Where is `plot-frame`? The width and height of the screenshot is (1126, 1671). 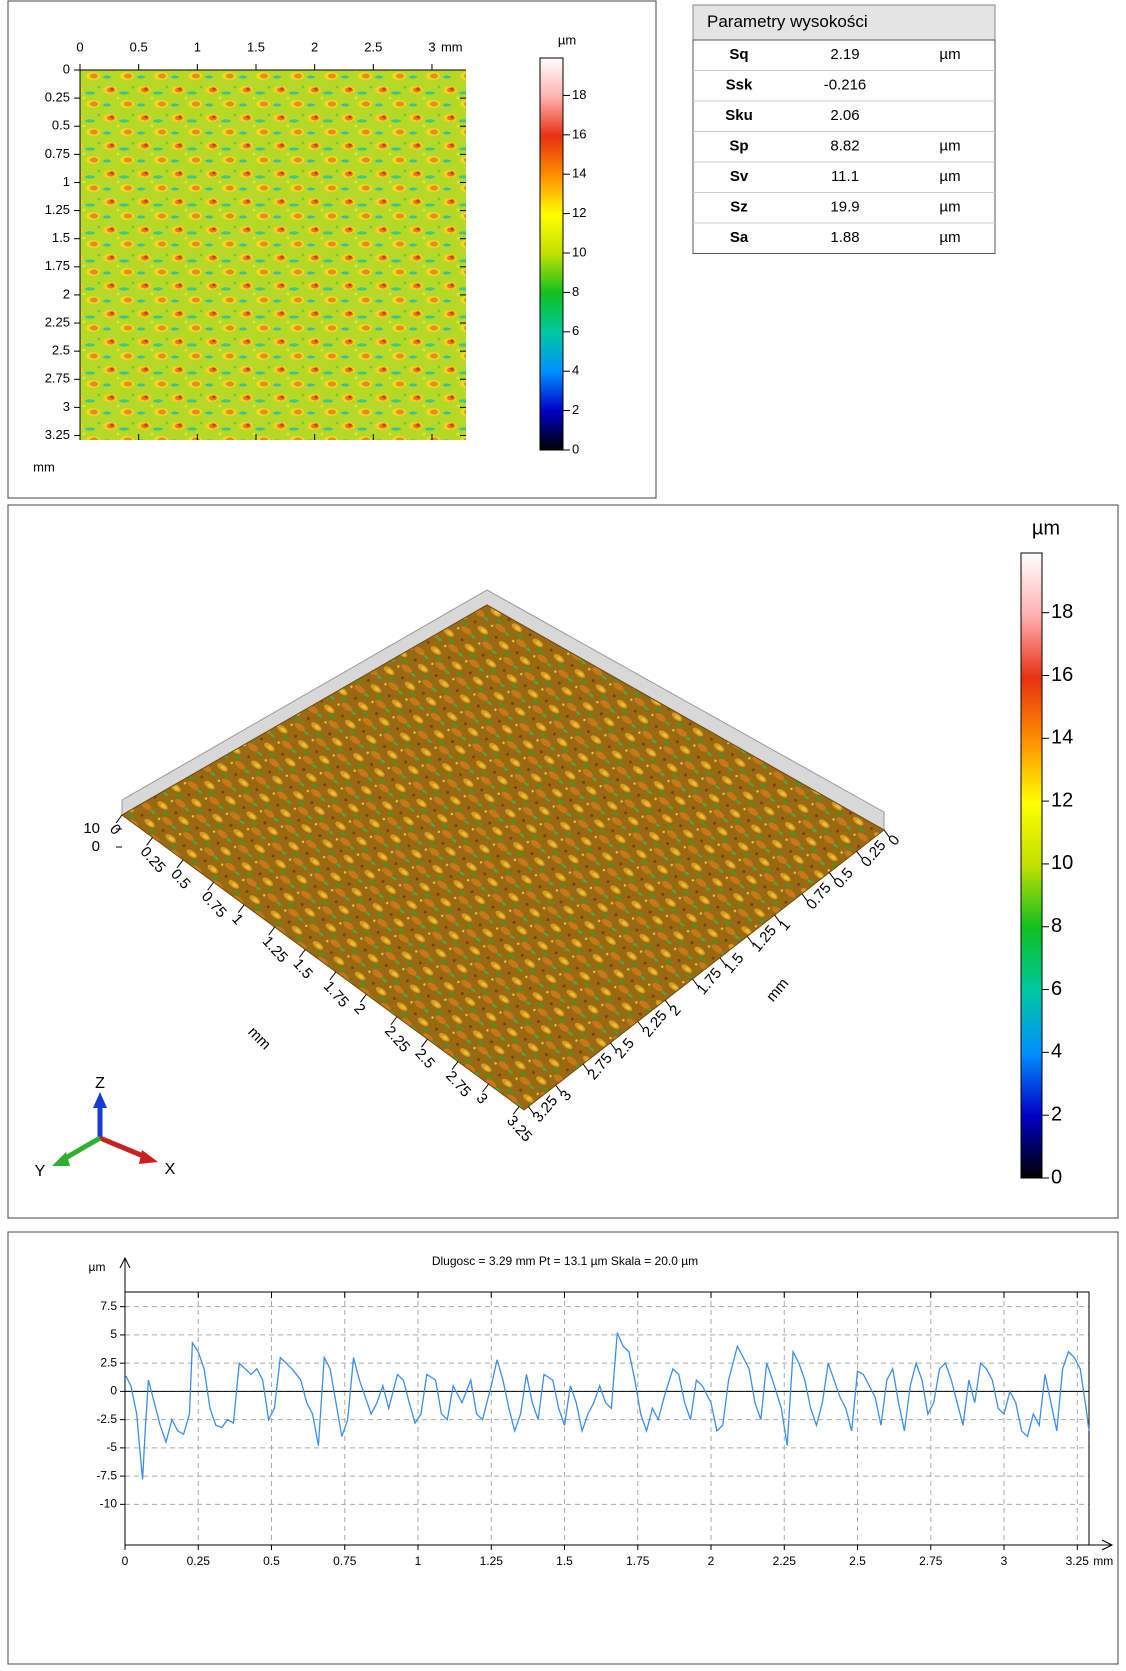
plot-frame is located at coordinates (607, 1418).